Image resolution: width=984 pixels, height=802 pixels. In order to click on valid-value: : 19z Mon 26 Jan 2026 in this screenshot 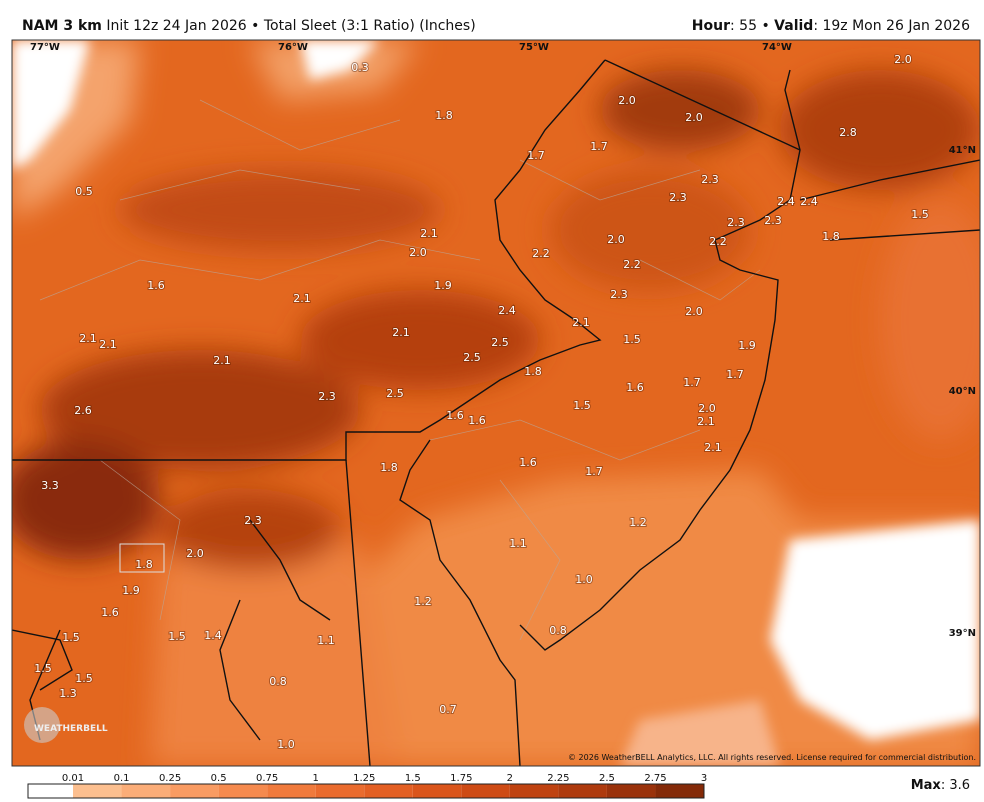, I will do `click(891, 26)`.